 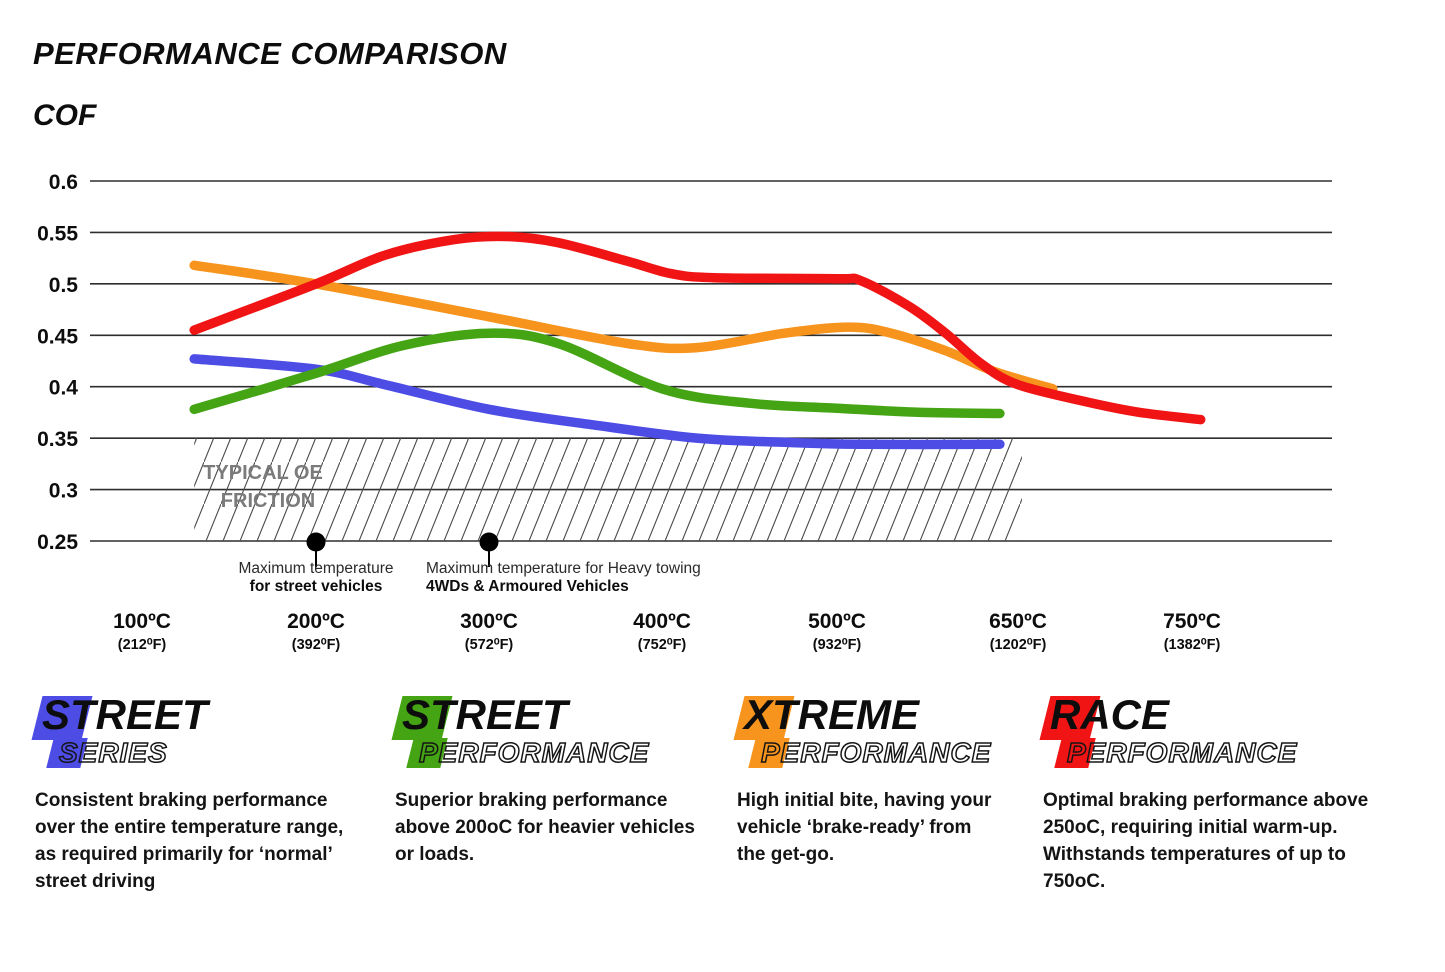 I want to click on y-tick-label: 0.35, so click(x=57, y=439).